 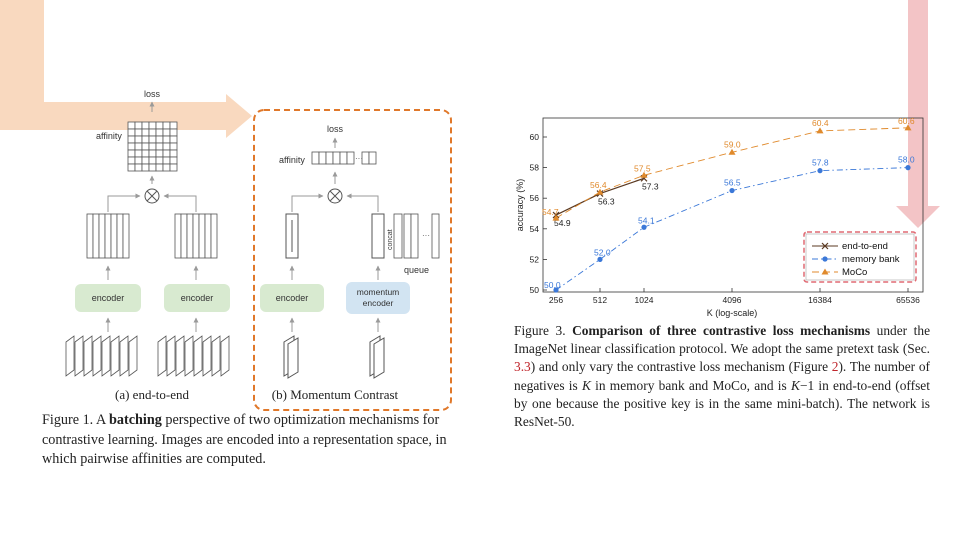 I want to click on dashed-highlight-box, so click(x=352, y=260).